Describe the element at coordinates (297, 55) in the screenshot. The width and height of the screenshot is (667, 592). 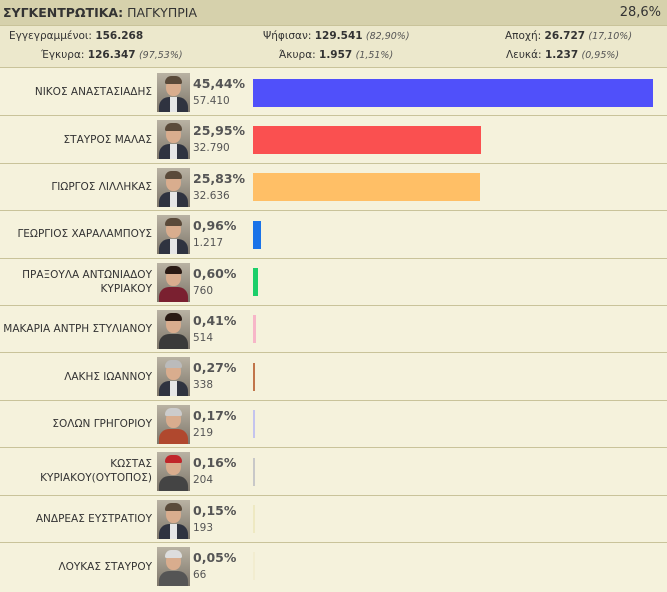
I see `stat-label: Άκυρα:` at that location.